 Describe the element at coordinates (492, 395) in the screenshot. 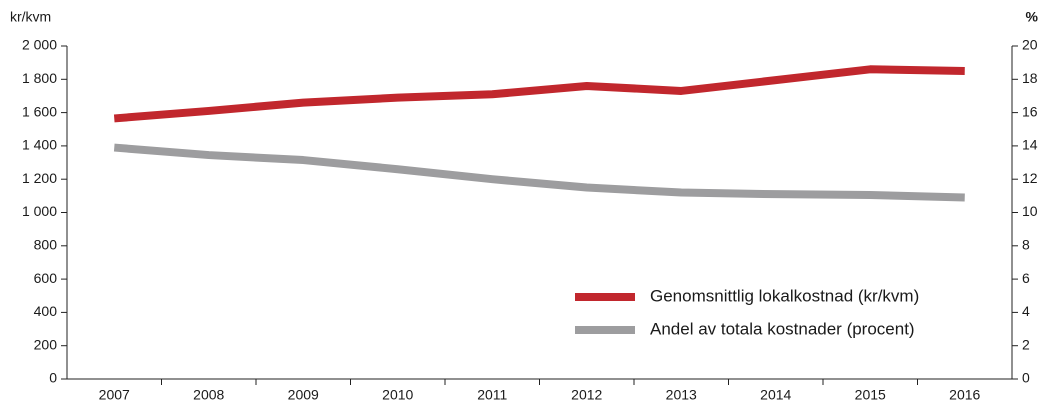

I see `x-tick-label: 2011` at that location.